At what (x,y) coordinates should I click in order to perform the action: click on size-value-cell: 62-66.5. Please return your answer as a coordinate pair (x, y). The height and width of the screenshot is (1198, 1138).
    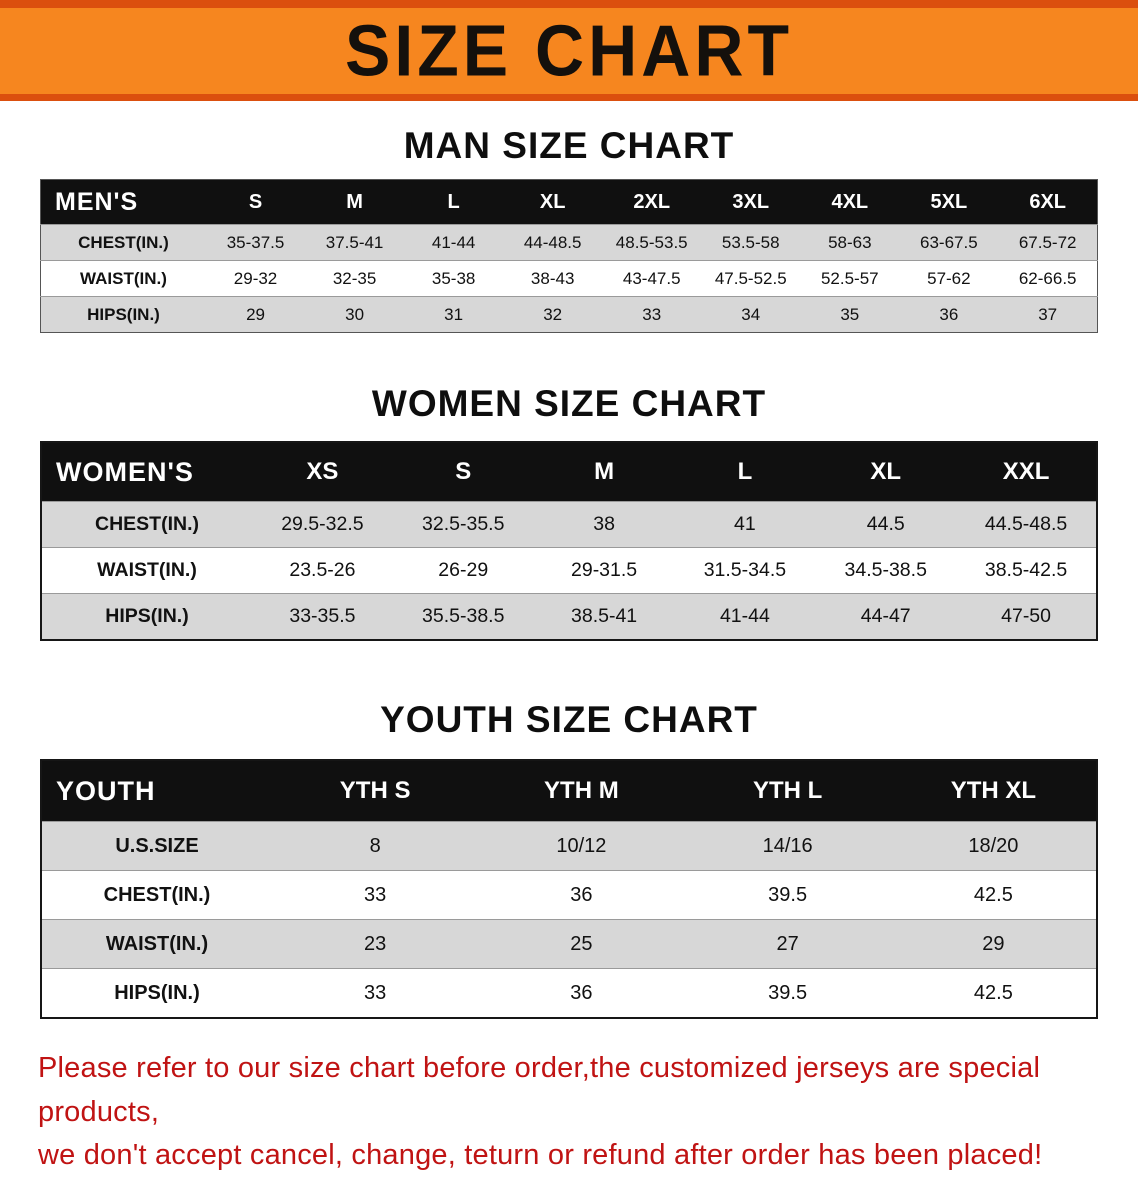
    Looking at the image, I should click on (1048, 278).